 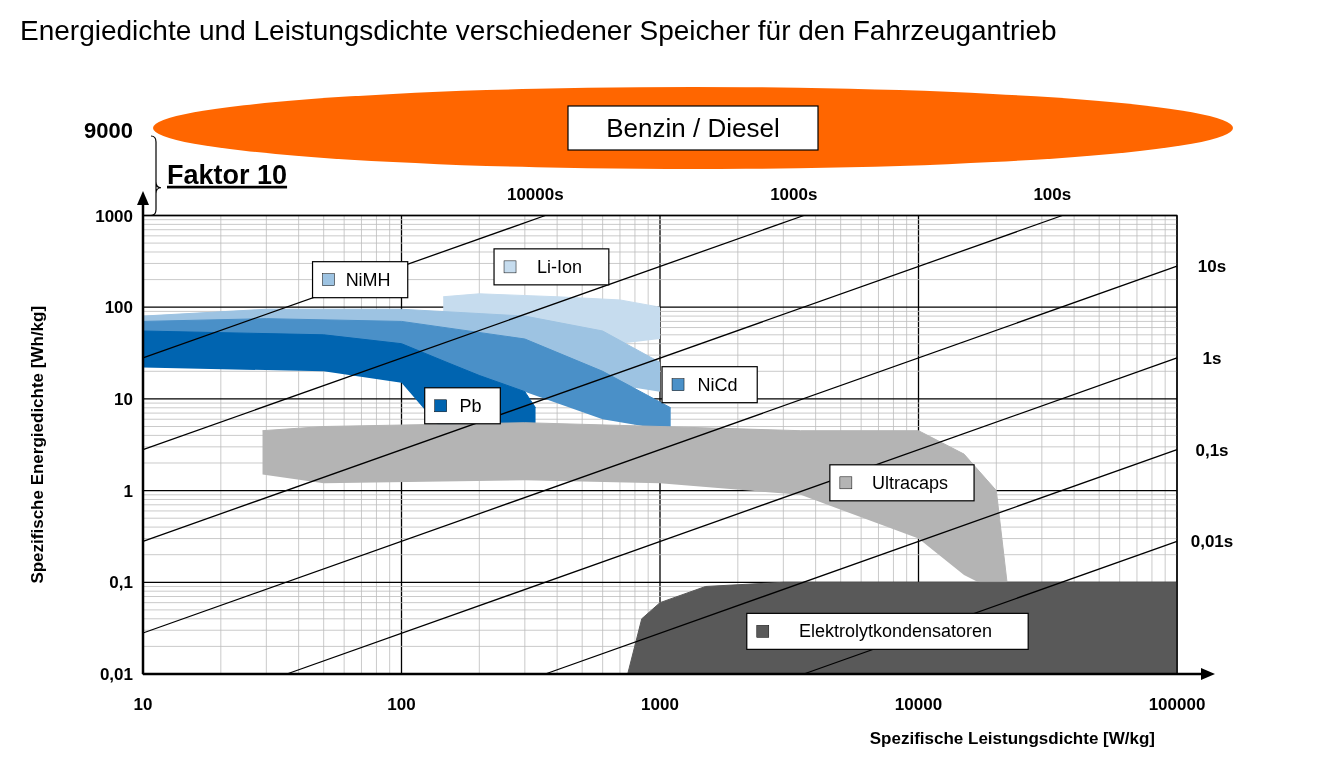 I want to click on legend-label: Ultracaps, so click(x=909, y=482).